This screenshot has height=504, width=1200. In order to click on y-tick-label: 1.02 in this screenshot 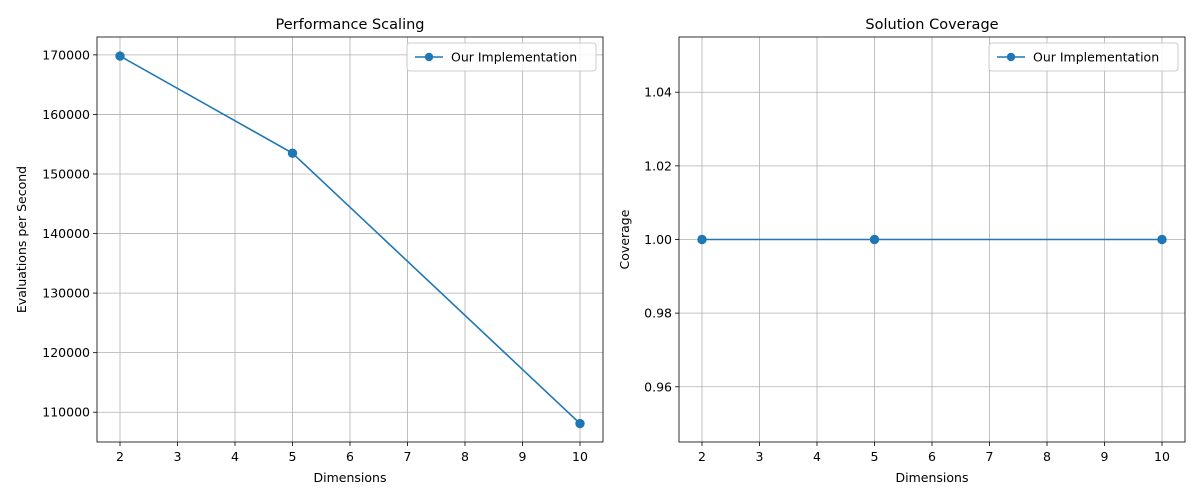, I will do `click(658, 165)`.